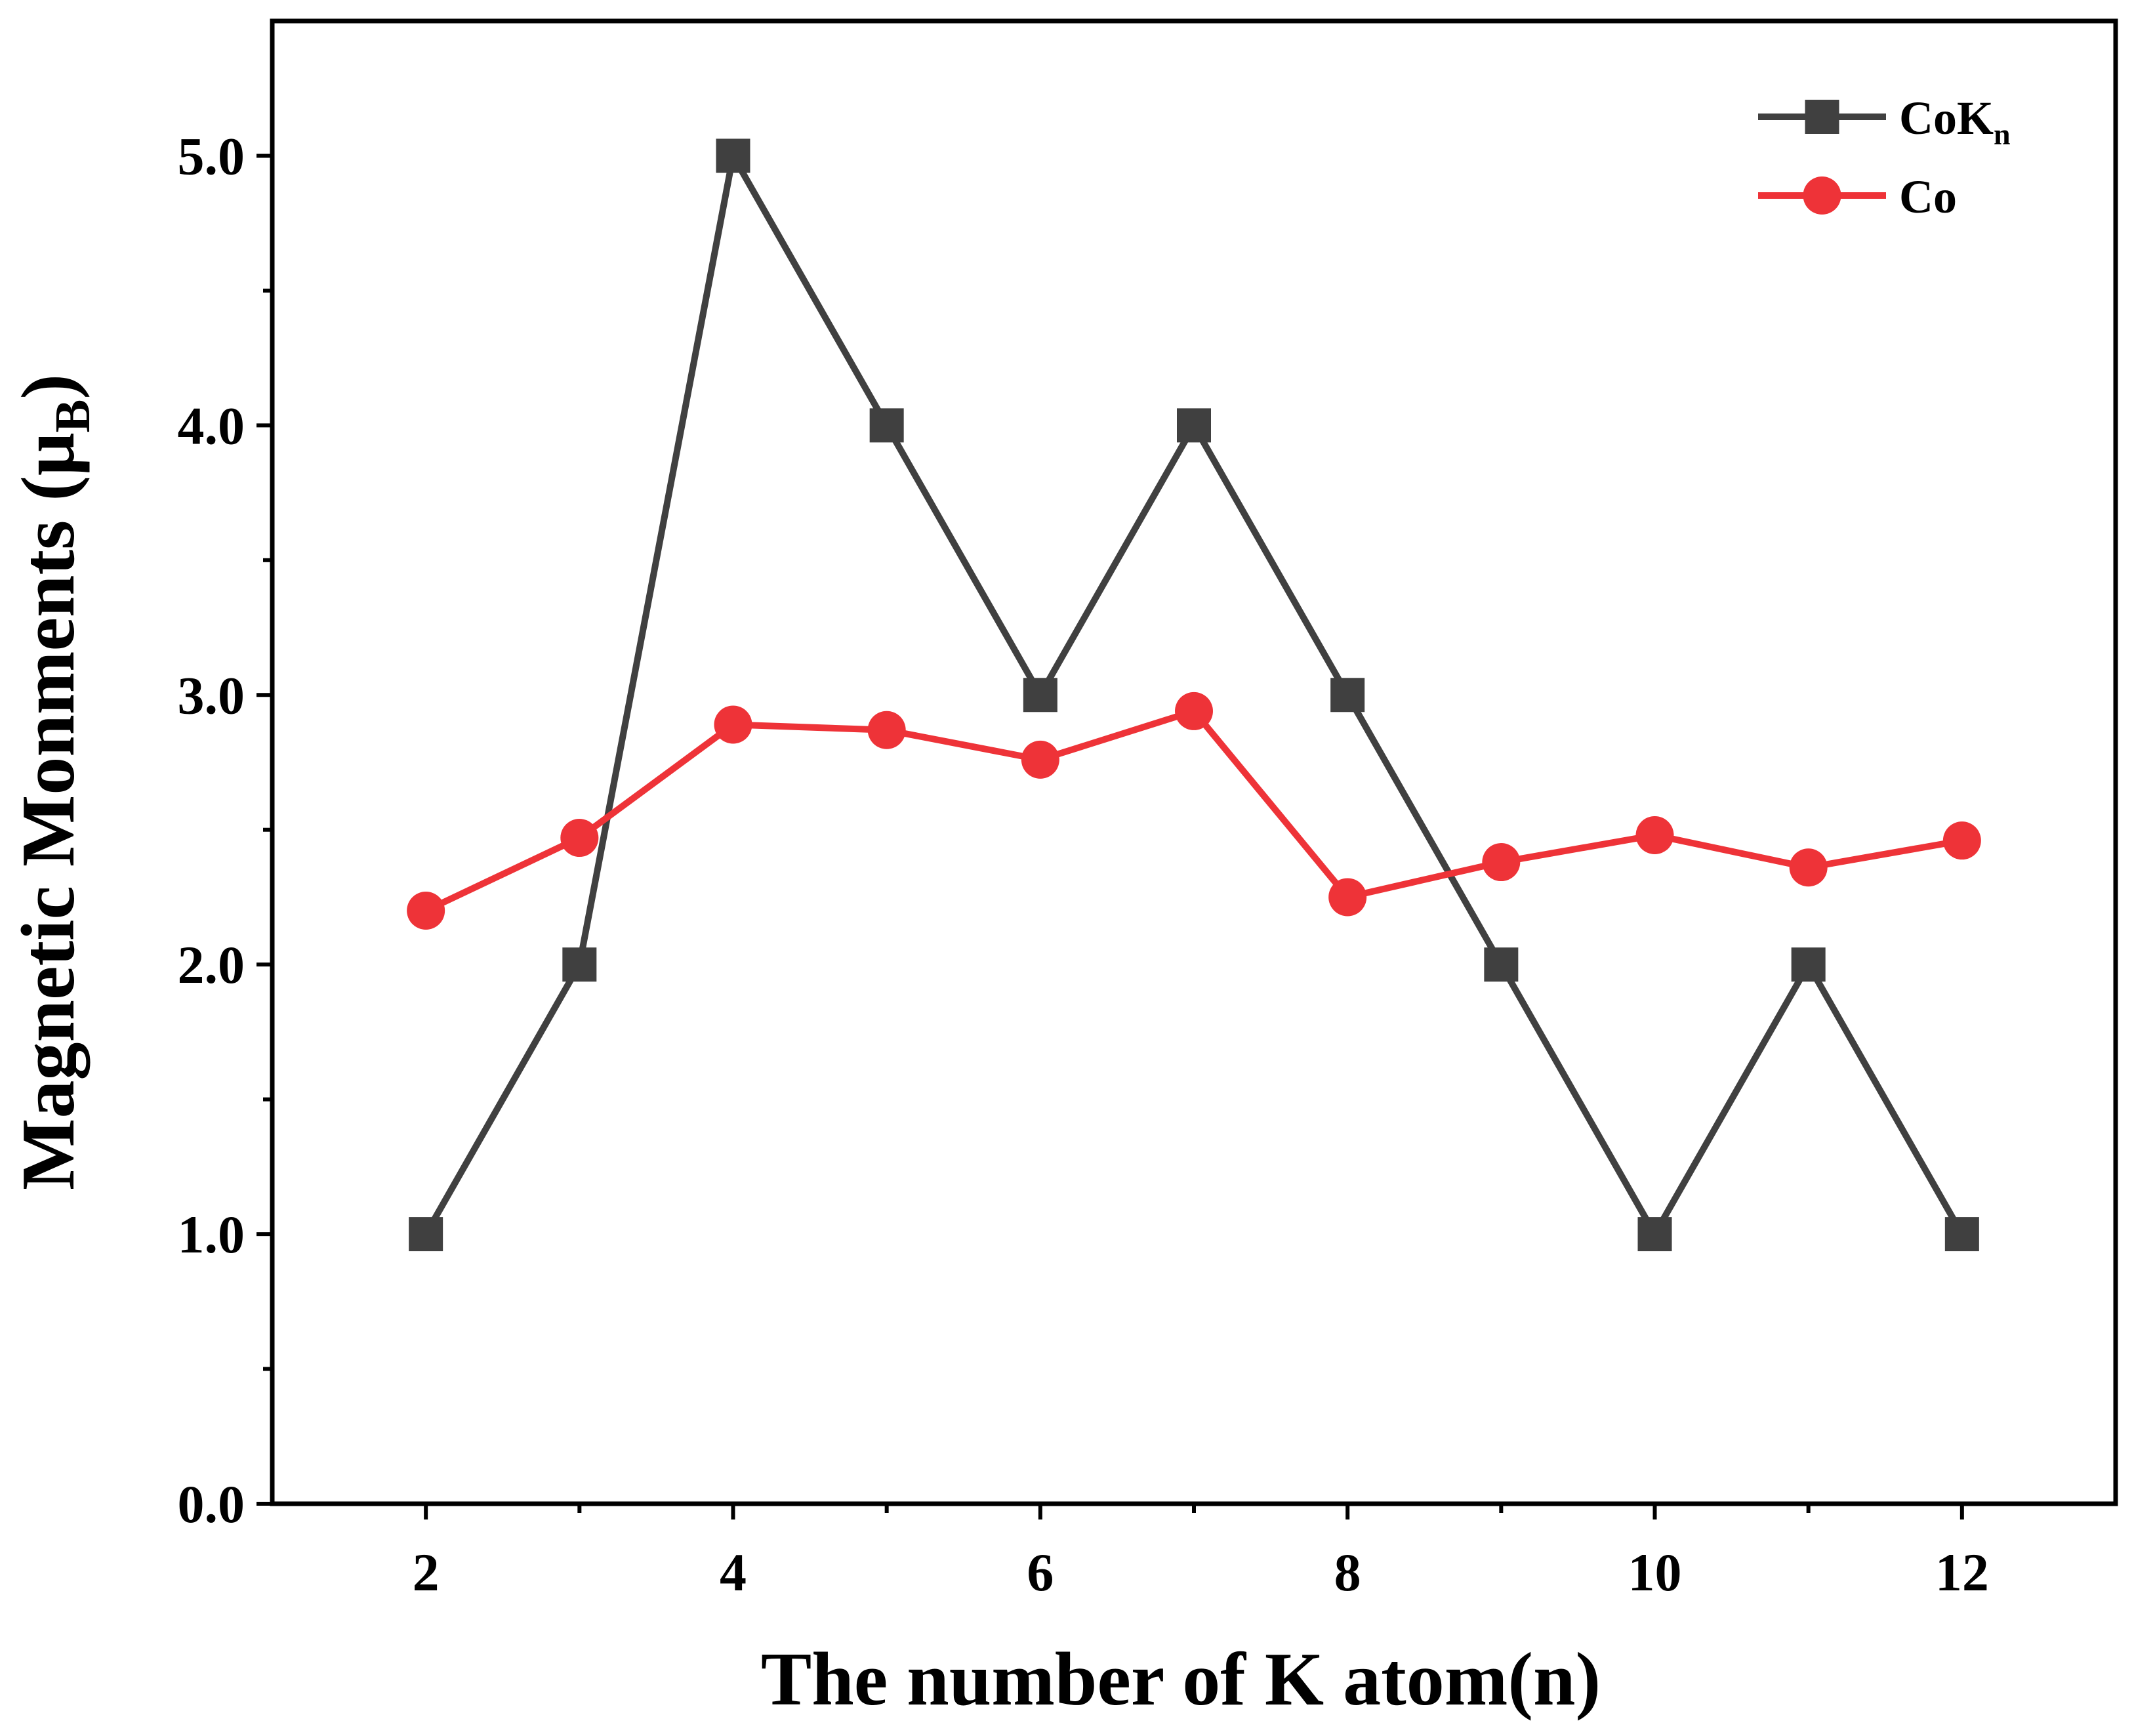 This screenshot has height=1736, width=2134. What do you see at coordinates (1928, 197) in the screenshot?
I see `legend-label-co: Co` at bounding box center [1928, 197].